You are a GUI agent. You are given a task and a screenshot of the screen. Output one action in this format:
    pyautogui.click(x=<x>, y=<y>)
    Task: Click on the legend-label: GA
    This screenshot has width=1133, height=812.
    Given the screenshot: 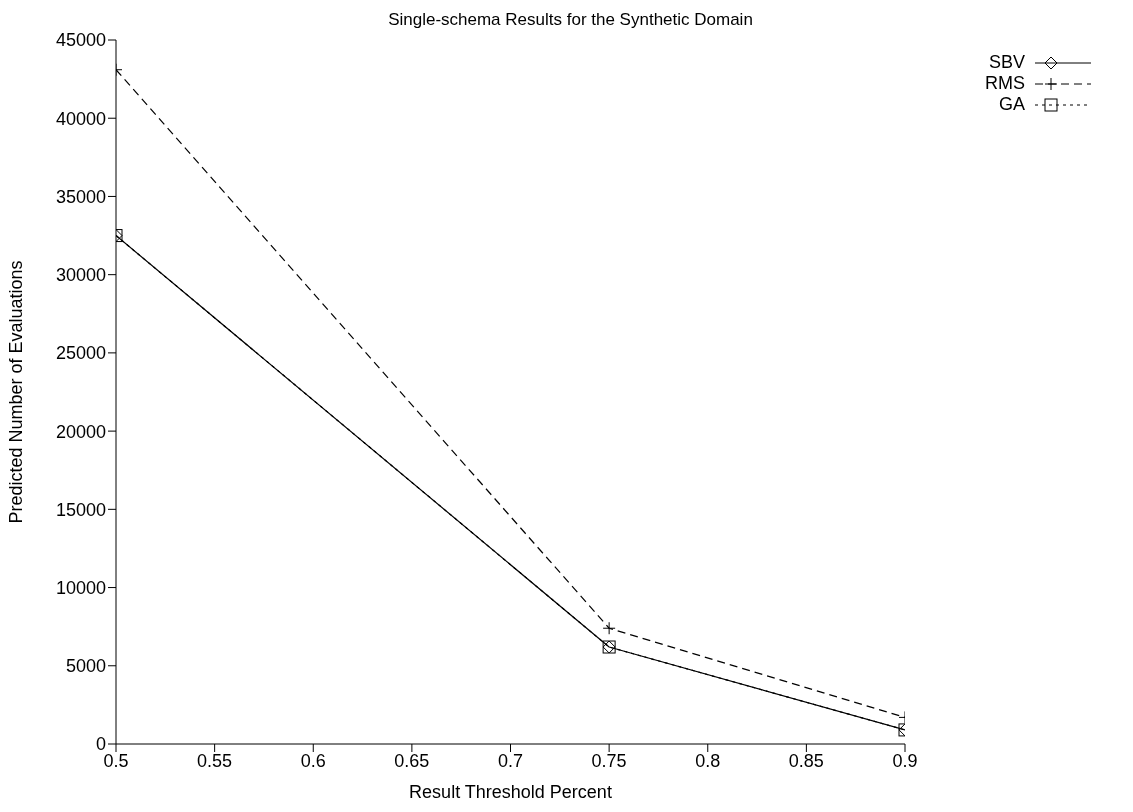 What is the action you would take?
    pyautogui.click(x=1011, y=104)
    